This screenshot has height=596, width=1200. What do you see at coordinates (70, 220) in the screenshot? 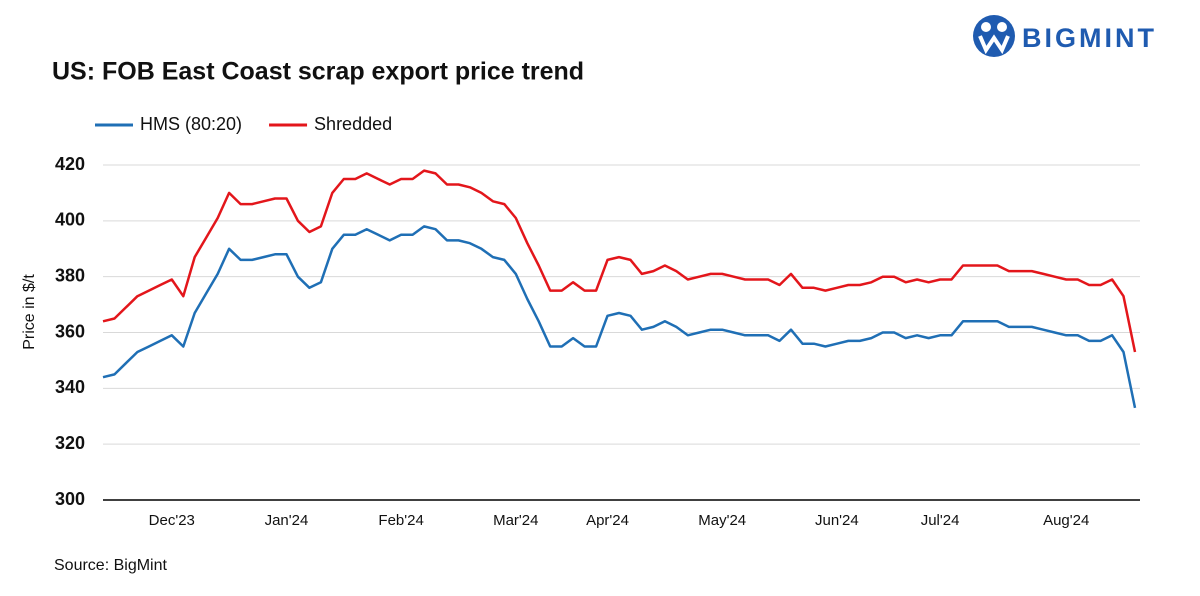
I see `y-tick-label: 400` at bounding box center [70, 220].